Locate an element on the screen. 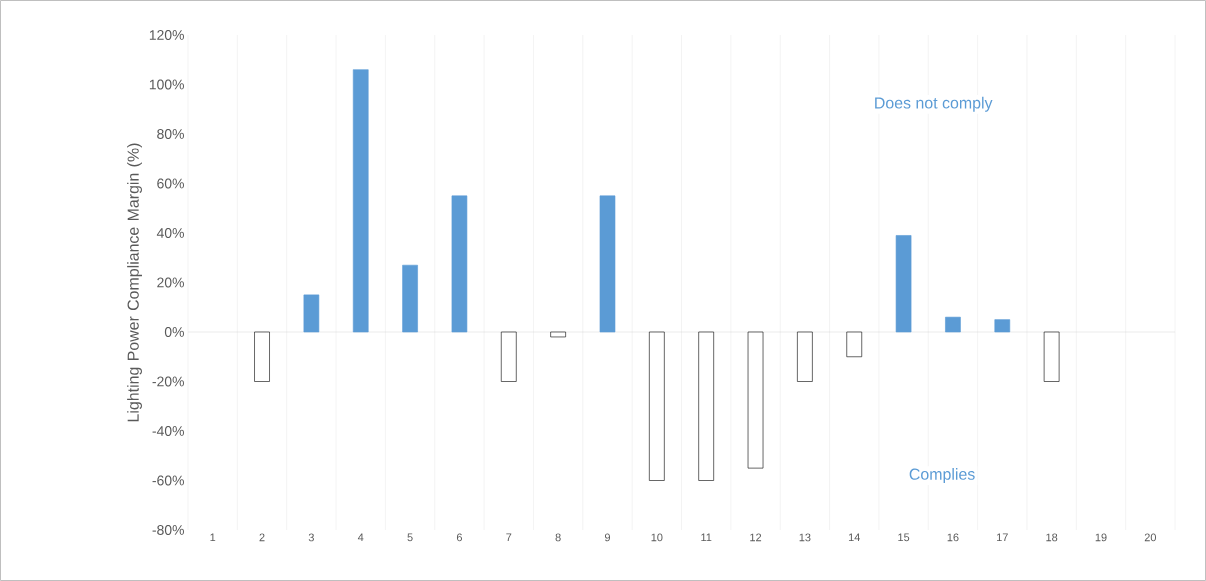 This screenshot has width=1206, height=581. y-tick-label: 100% is located at coordinates (166, 84).